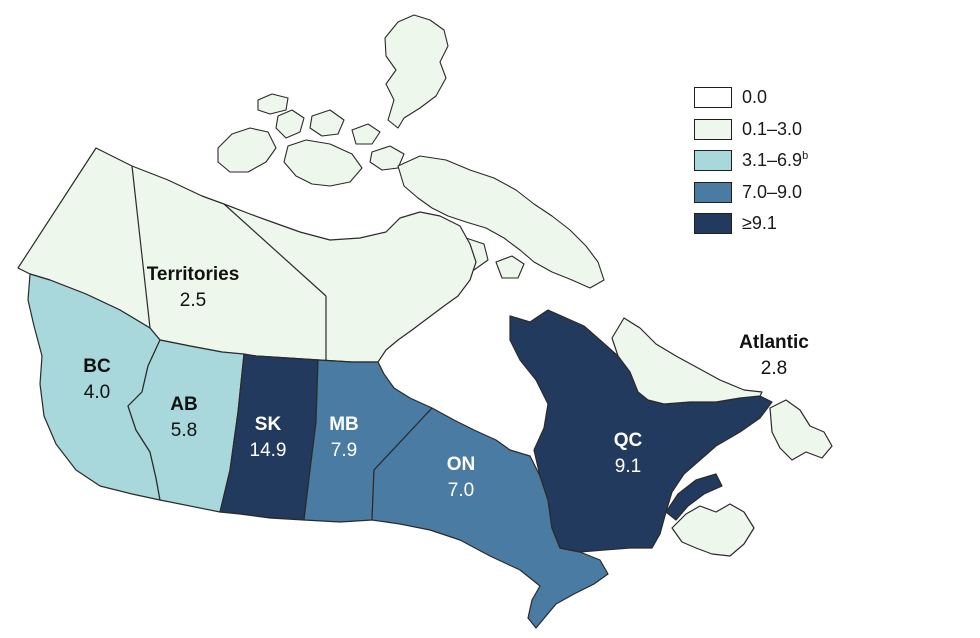 The height and width of the screenshot is (638, 980). I want to click on label-sk-value: 14.9, so click(268, 450).